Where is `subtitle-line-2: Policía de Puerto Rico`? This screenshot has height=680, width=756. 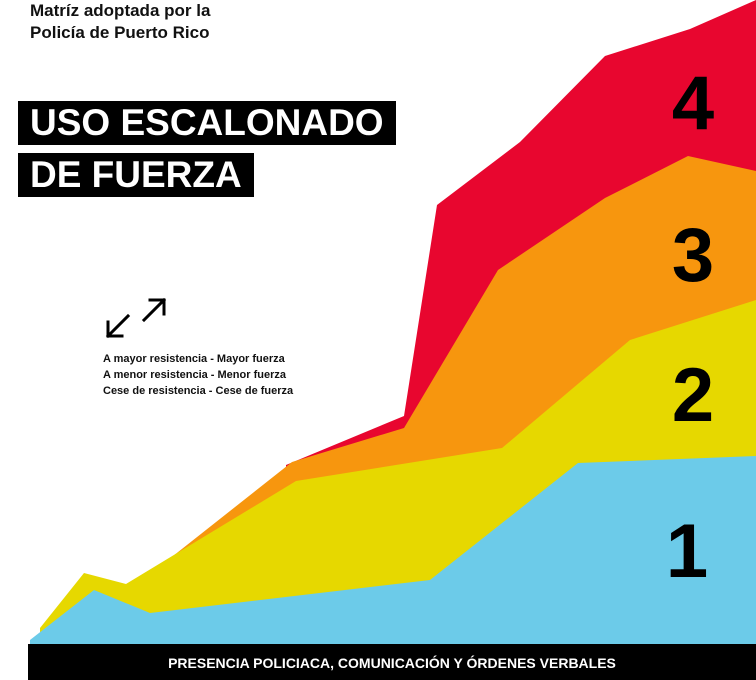 subtitle-line-2: Policía de Puerto Rico is located at coordinates (120, 32).